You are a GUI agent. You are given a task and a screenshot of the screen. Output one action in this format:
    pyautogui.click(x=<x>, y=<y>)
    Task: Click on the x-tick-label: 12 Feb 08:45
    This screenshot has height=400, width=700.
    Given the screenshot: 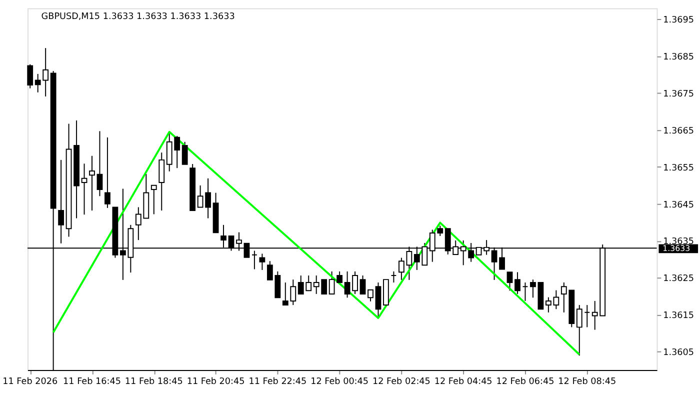 What is the action you would take?
    pyautogui.click(x=587, y=381)
    